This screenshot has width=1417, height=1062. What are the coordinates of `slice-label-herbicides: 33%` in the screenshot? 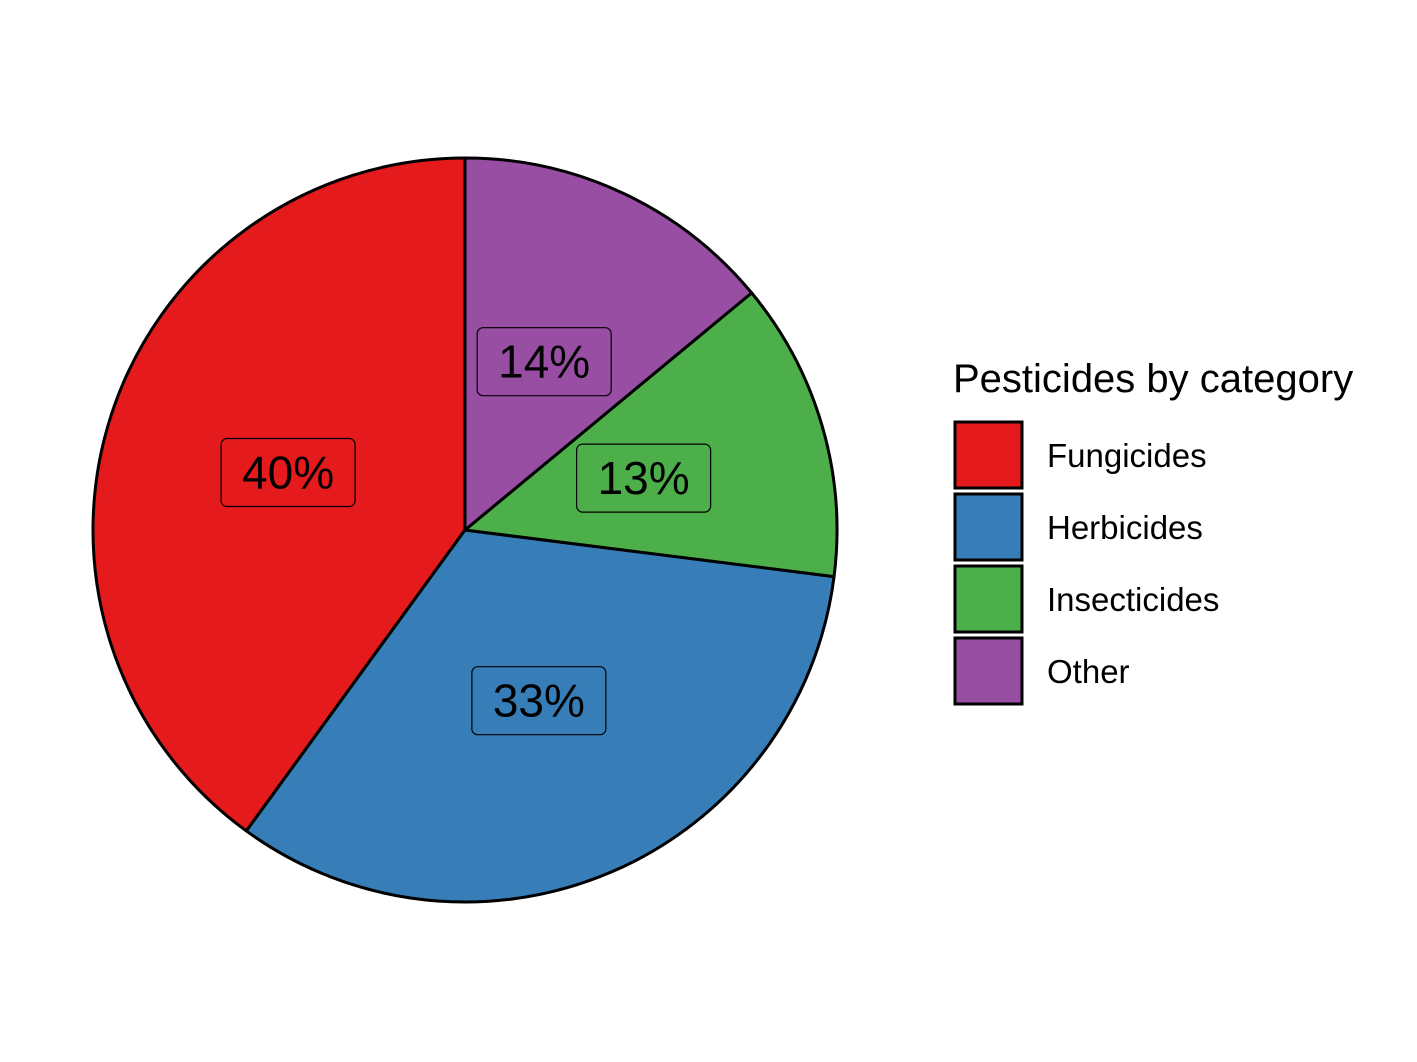 It's located at (539, 701).